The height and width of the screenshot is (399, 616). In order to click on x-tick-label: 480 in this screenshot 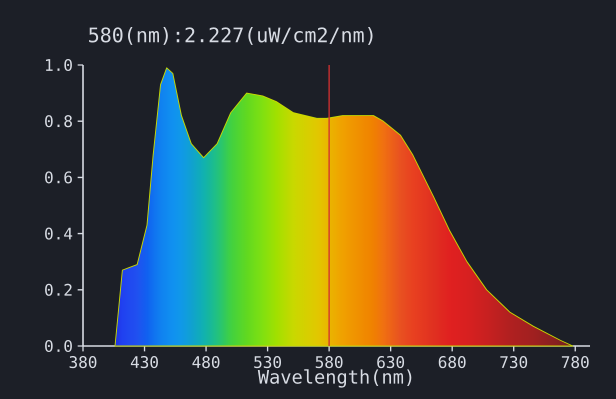, I will do `click(206, 362)`.